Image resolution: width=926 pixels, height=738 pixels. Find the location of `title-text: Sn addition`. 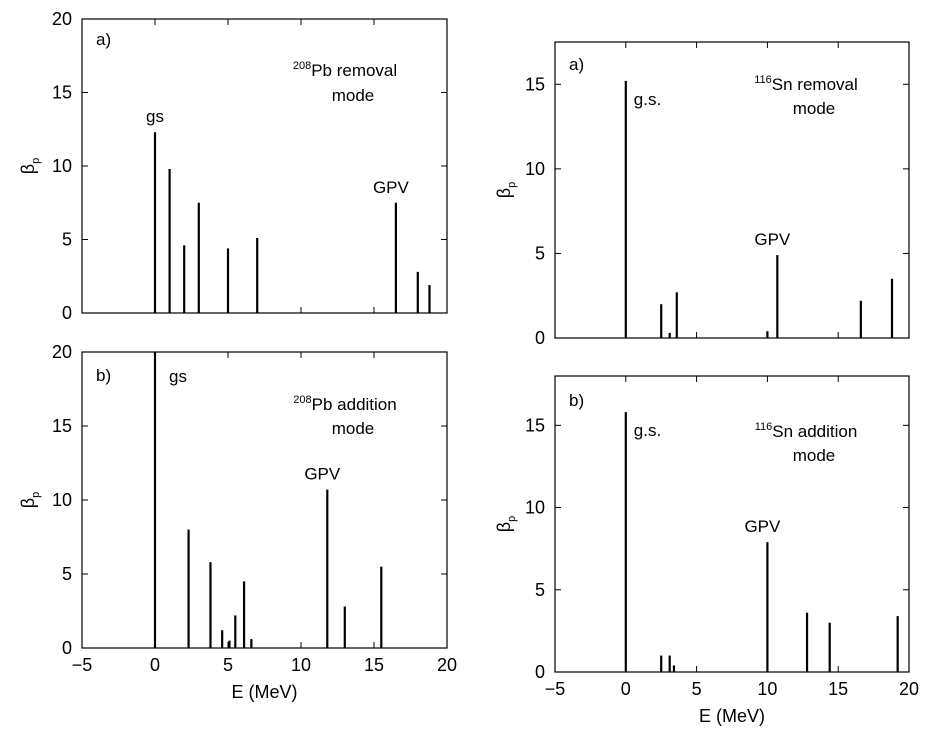

title-text: Sn addition is located at coordinates (814, 431).